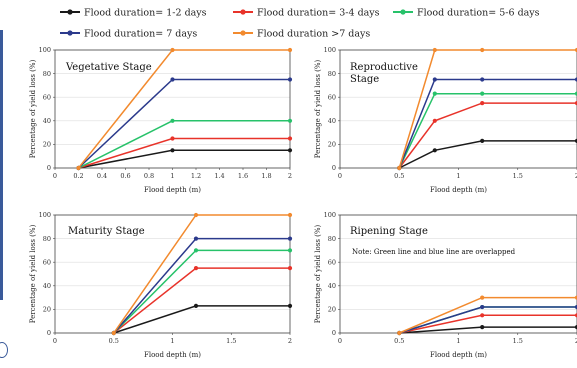  What do you see at coordinates (4, 350) in the screenshot?
I see `left-accent-circle` at bounding box center [4, 350].